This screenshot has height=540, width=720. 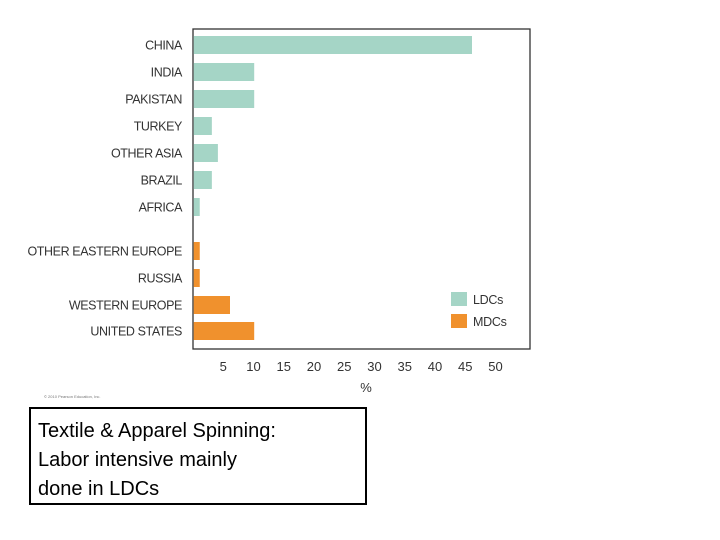 What do you see at coordinates (162, 181) in the screenshot?
I see `category-label: BRAZIL` at bounding box center [162, 181].